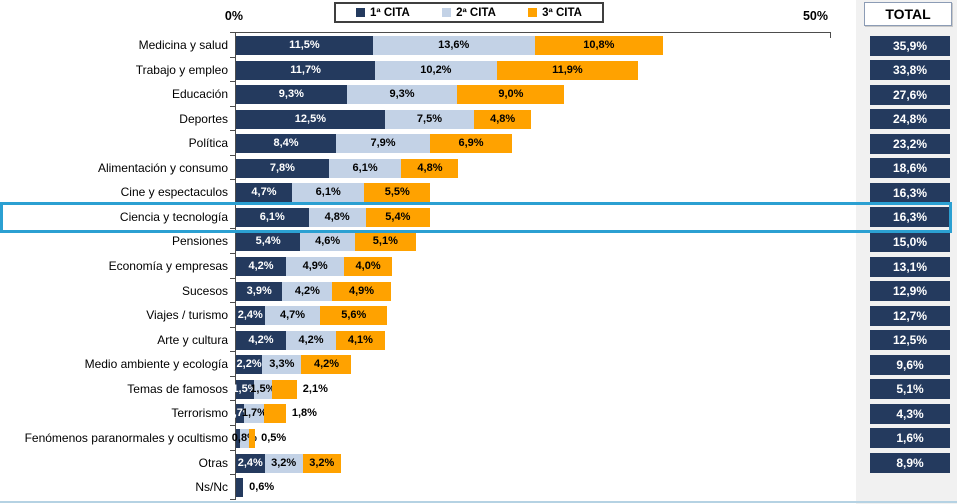 Image resolution: width=957 pixels, height=504 pixels. I want to click on bar-segment-2cita: 9,3%, so click(402, 95).